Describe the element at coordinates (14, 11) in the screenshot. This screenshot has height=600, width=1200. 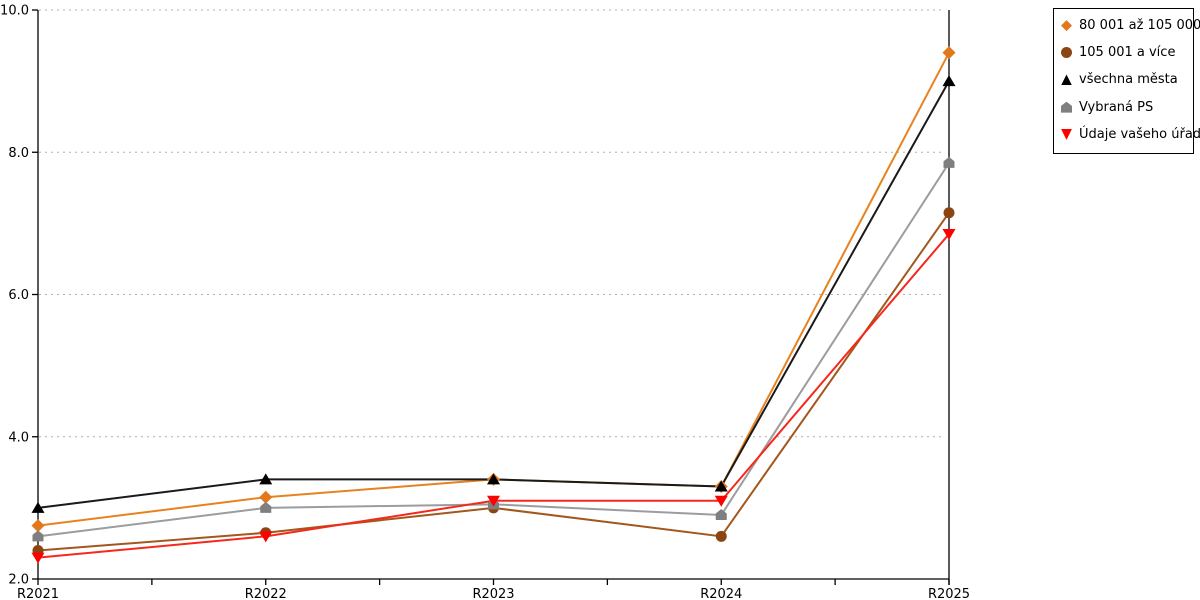
I see `y-tick-label: 10.0` at that location.